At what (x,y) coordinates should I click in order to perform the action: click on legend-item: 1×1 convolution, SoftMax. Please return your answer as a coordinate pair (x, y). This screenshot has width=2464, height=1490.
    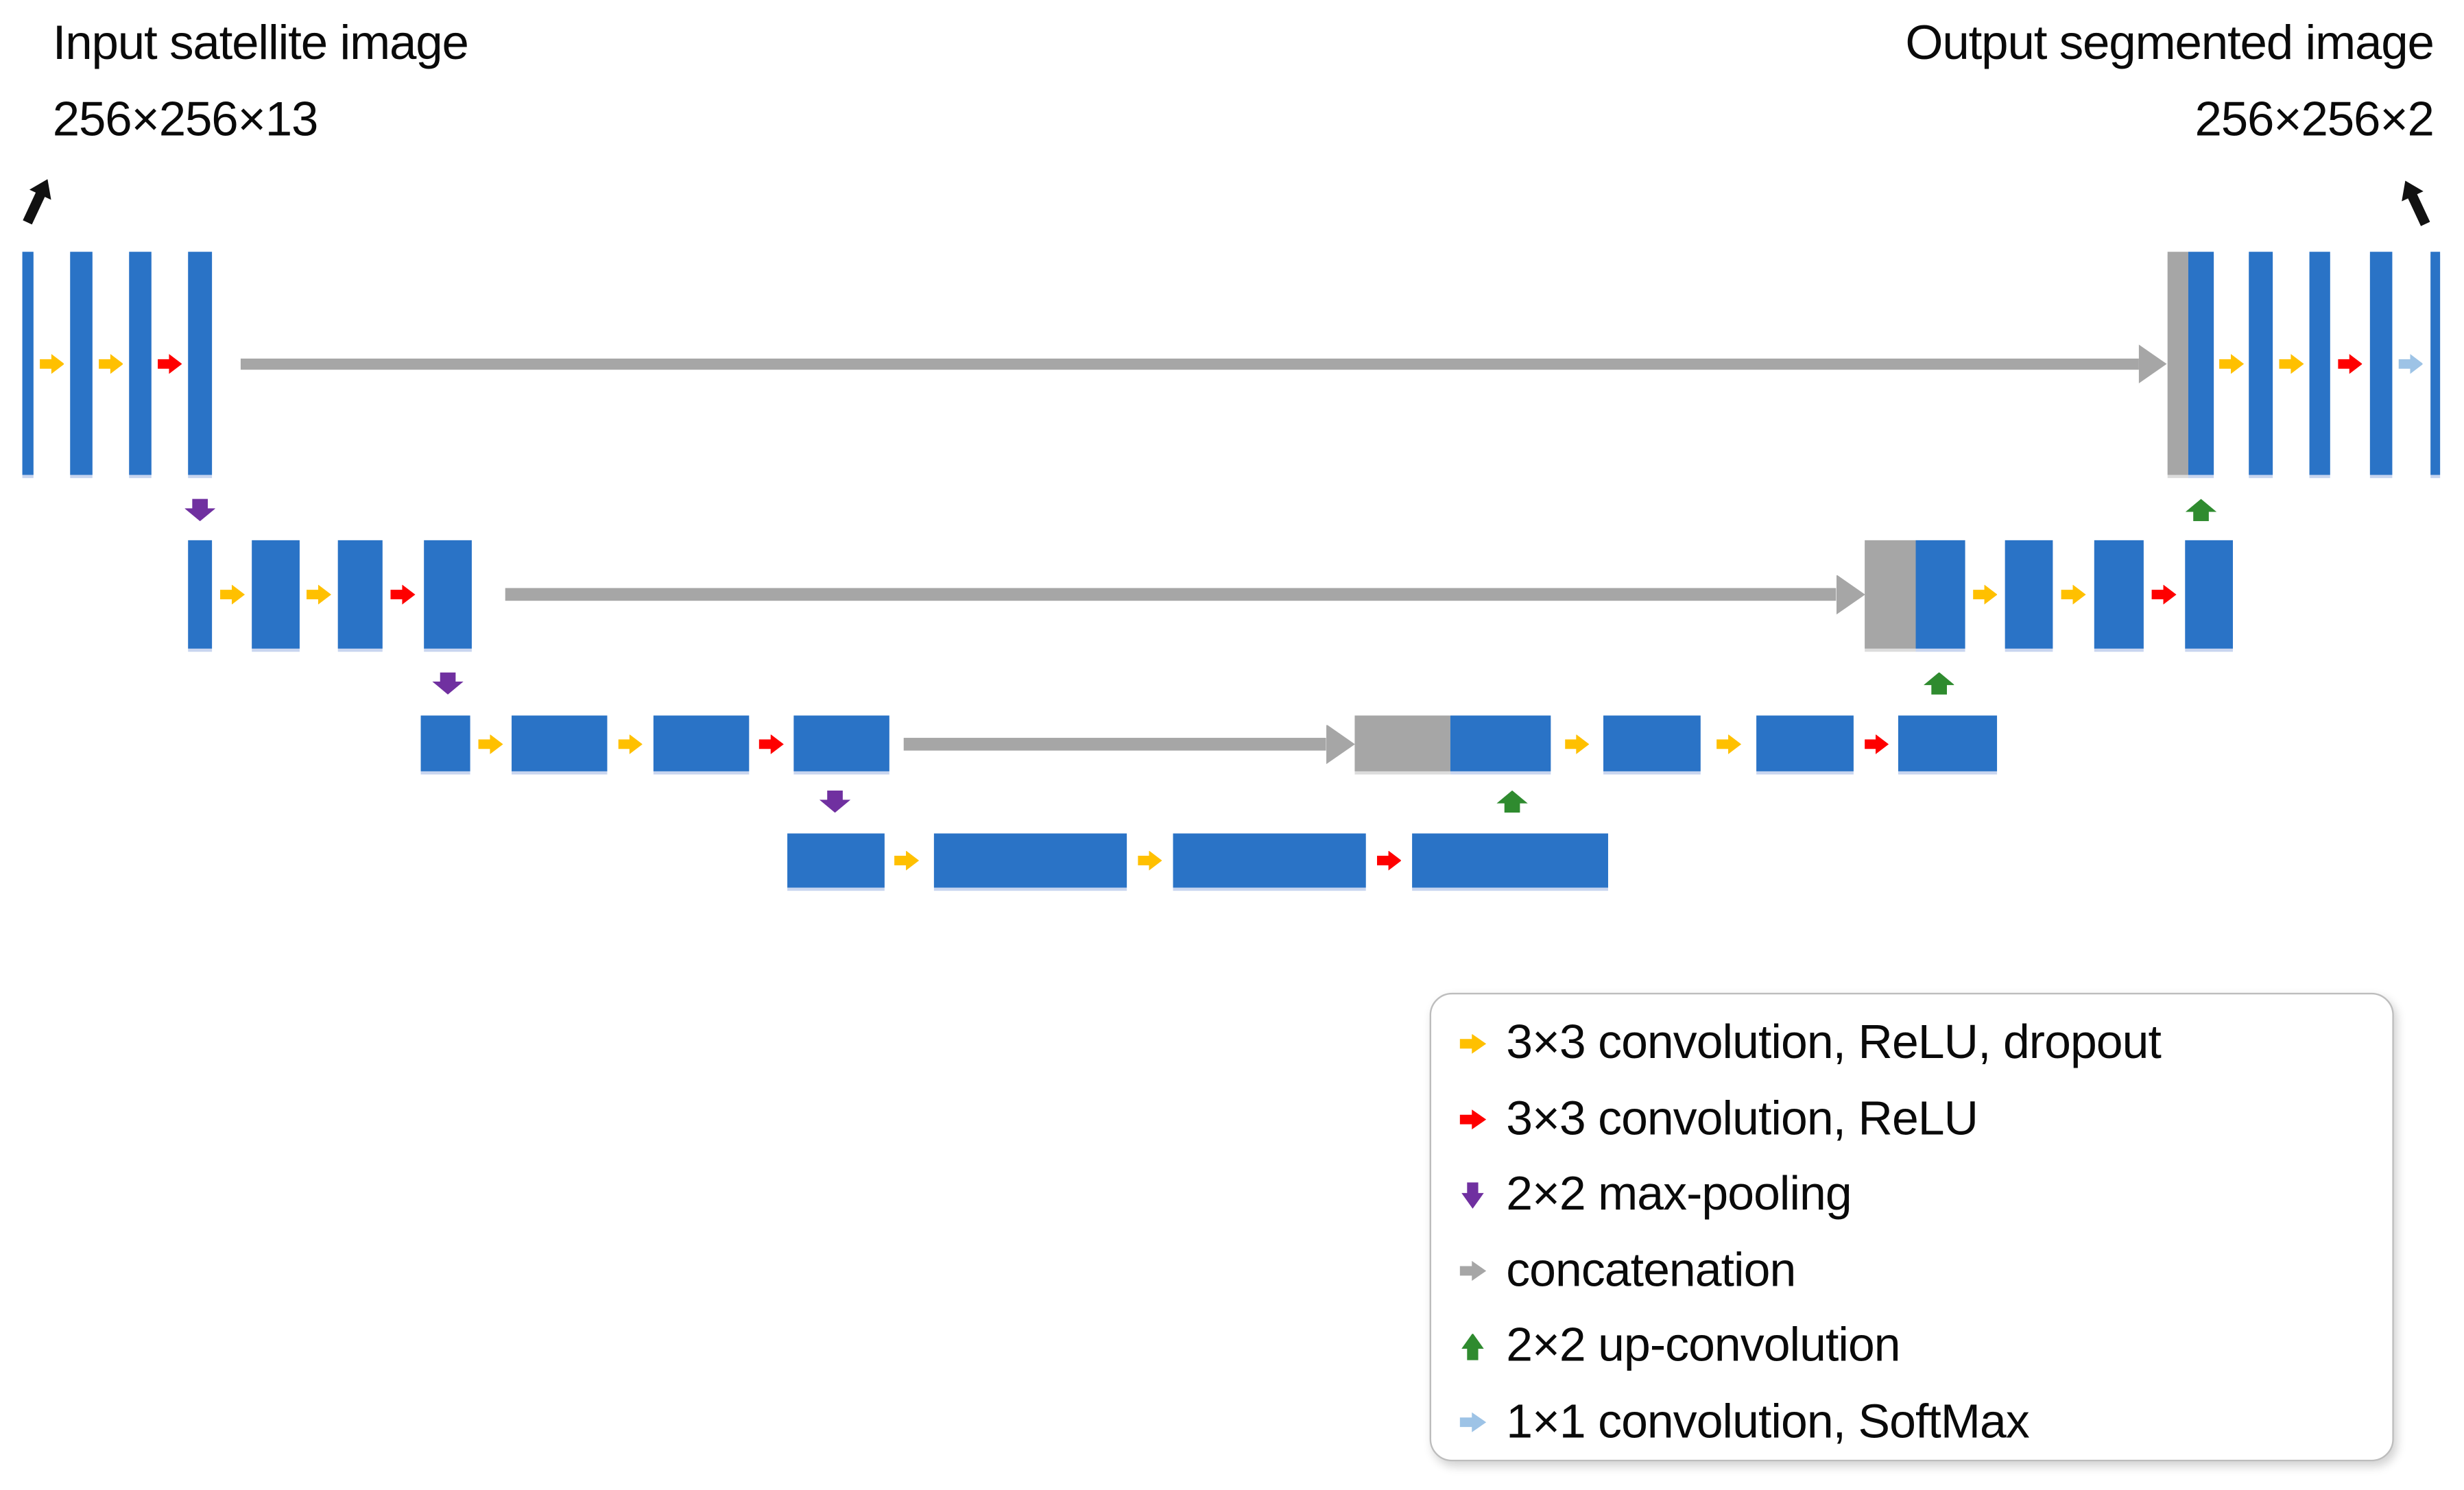
    Looking at the image, I should click on (1922, 1421).